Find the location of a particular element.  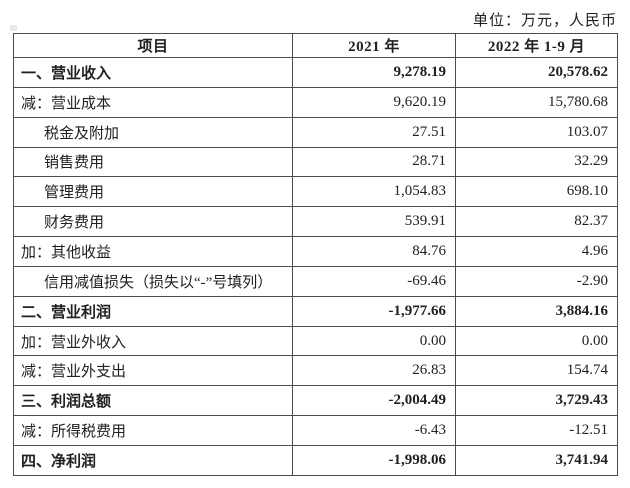

value-2021: 1,054.83 is located at coordinates (374, 192).